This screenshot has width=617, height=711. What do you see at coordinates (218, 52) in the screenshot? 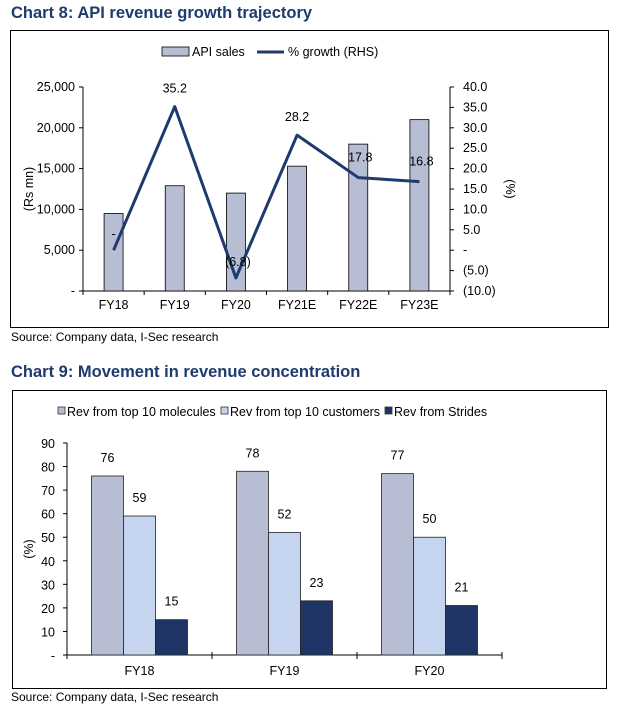
I see `legend-label-api-sales: API sales` at bounding box center [218, 52].